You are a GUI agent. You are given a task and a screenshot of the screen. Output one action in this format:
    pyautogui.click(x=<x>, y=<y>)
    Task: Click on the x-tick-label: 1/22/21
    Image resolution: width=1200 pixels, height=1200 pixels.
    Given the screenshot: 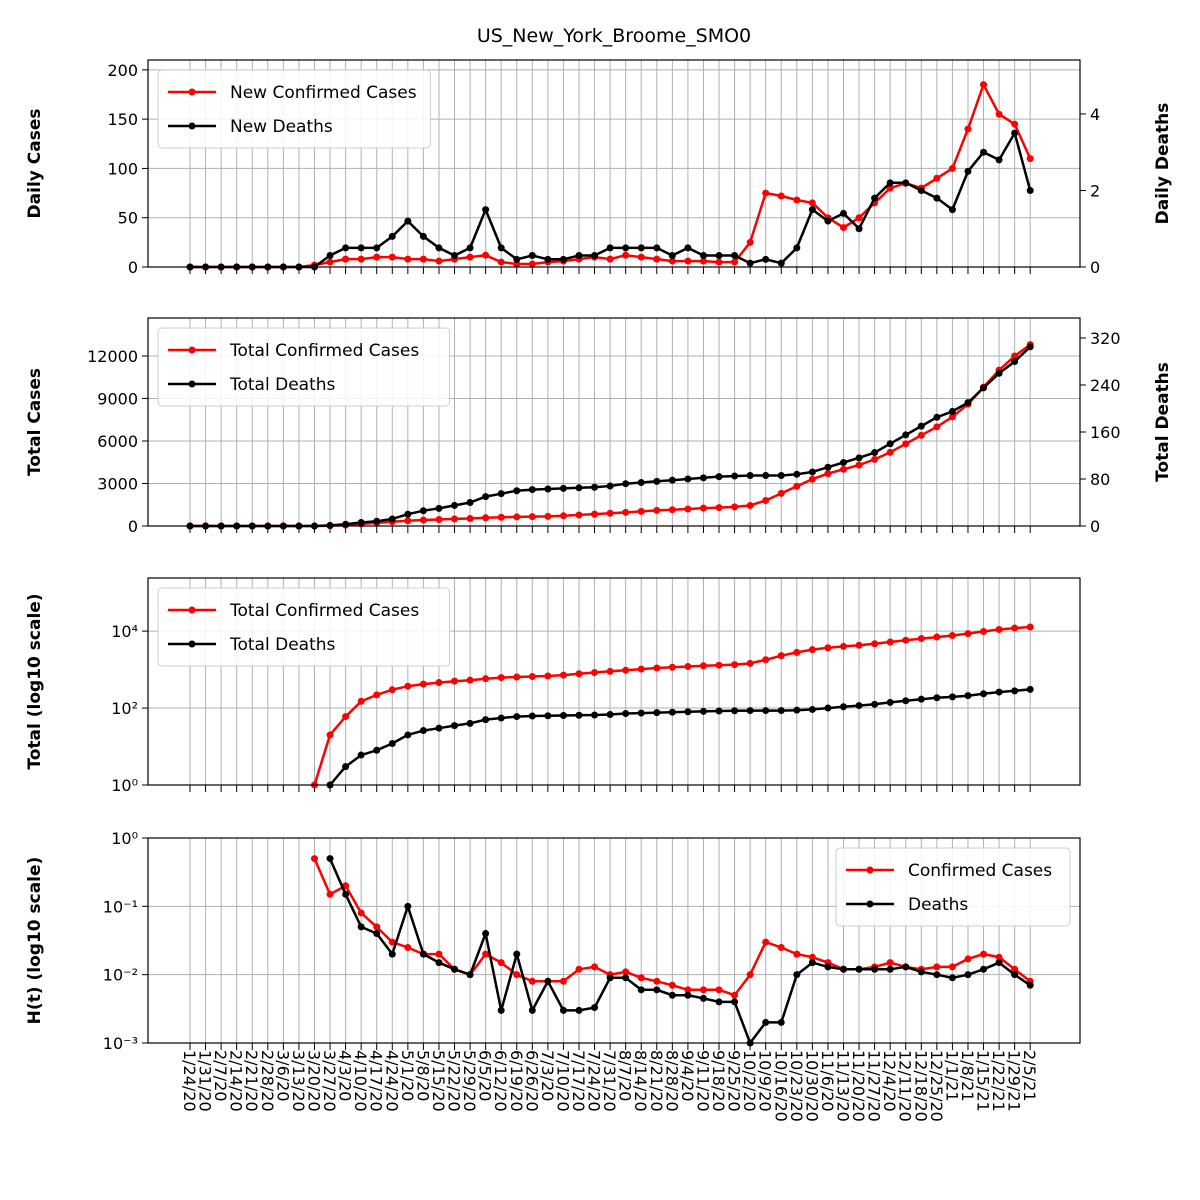 What is the action you would take?
    pyautogui.click(x=998, y=1081)
    